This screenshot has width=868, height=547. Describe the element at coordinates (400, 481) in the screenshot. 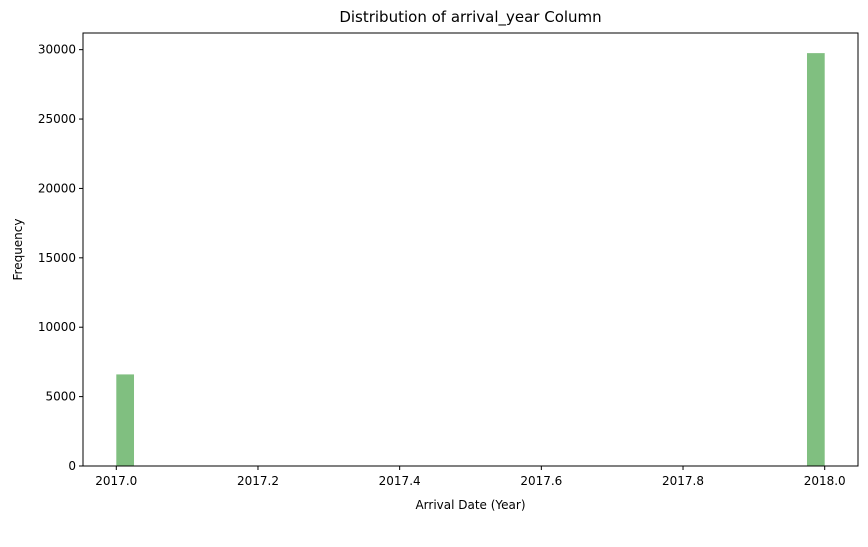

I see `x-tick-label-2: 2017.4` at that location.